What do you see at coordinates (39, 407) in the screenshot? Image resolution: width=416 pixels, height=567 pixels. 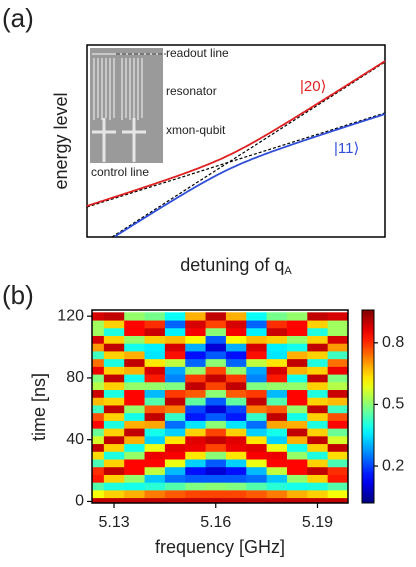 I see `y-axis-label: time [ns]` at bounding box center [39, 407].